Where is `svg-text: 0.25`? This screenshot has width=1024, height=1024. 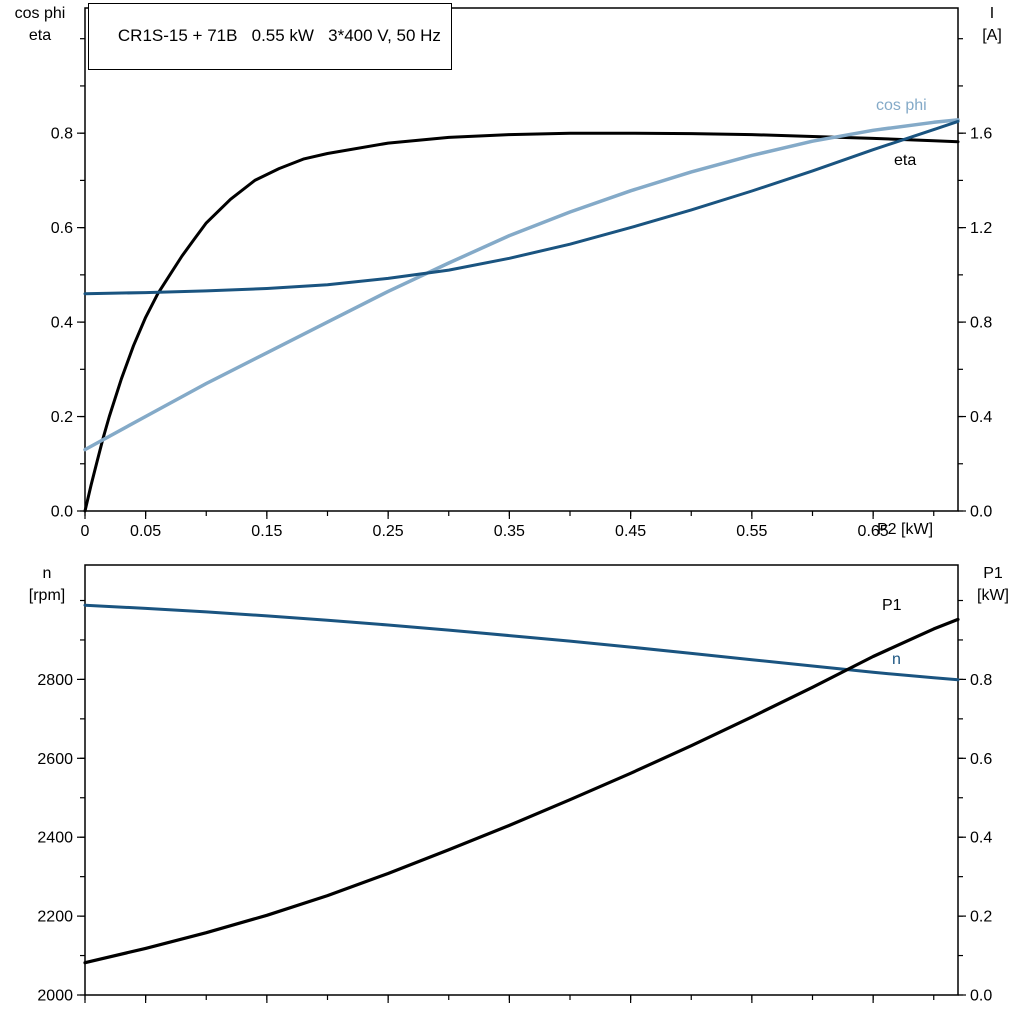 svg-text: 0.25 is located at coordinates (388, 531).